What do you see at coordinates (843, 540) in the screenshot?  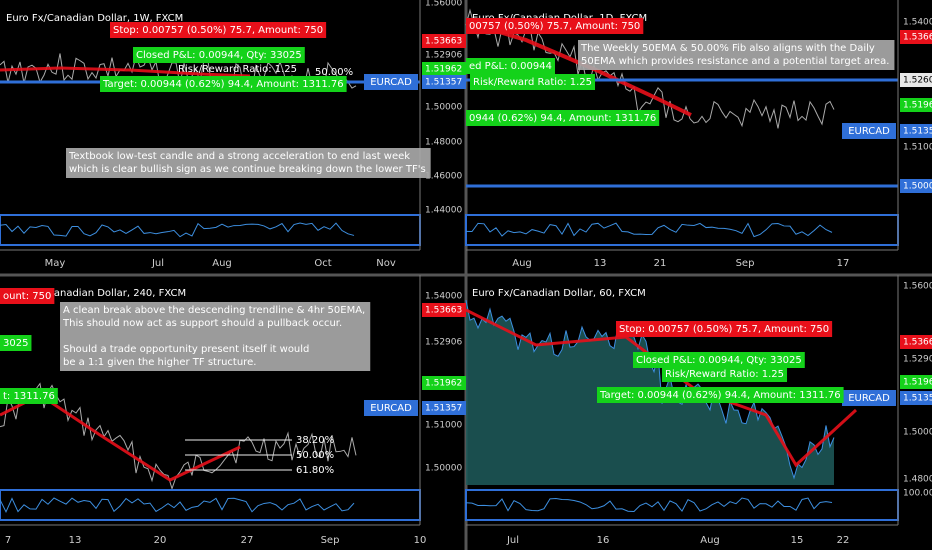 I see `time-label: 22` at bounding box center [843, 540].